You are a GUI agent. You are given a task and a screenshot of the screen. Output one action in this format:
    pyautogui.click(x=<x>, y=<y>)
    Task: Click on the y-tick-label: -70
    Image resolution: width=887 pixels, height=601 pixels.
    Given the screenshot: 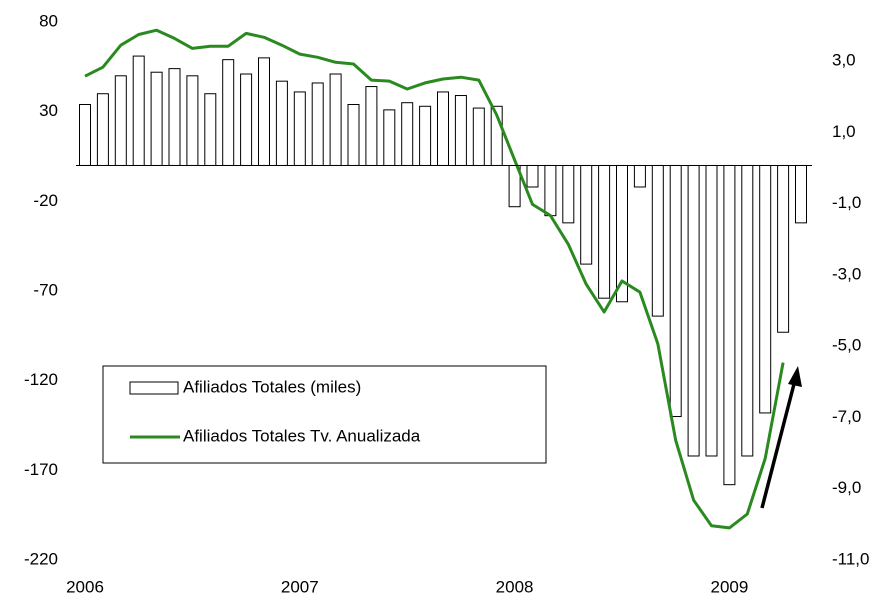 What is the action you would take?
    pyautogui.click(x=45, y=289)
    